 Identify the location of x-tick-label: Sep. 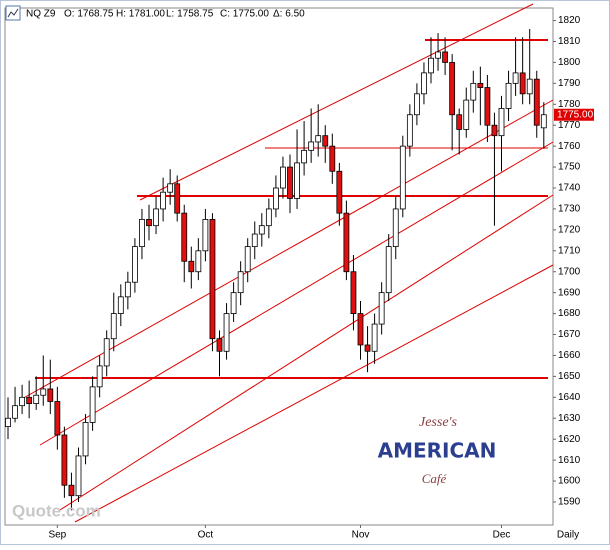
(57, 535).